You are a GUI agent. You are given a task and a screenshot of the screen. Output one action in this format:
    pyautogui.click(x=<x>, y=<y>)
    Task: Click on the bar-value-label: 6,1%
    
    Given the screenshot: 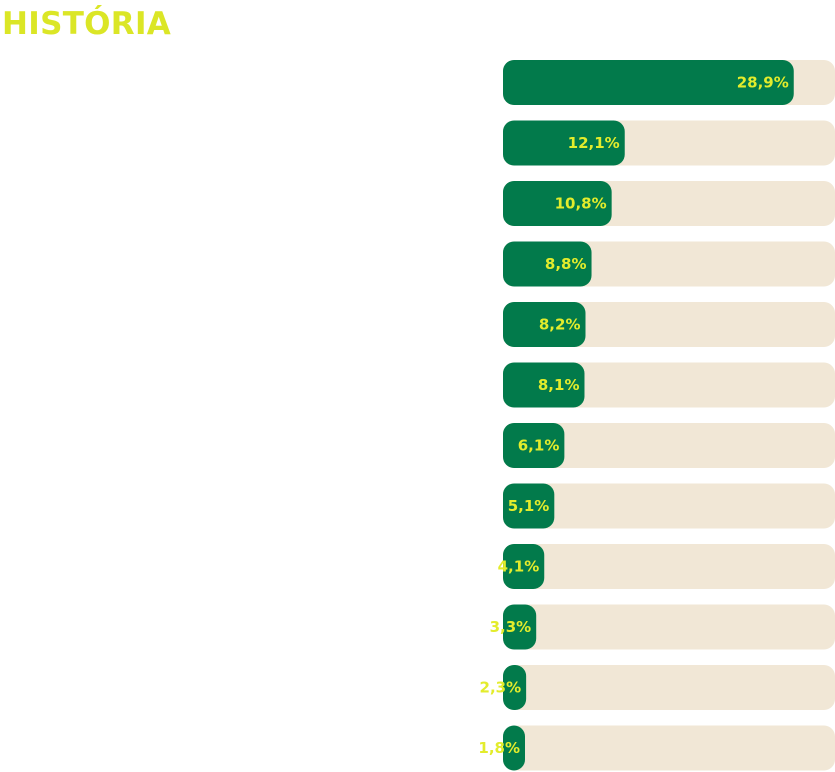 What is the action you would take?
    pyautogui.click(x=539, y=446)
    